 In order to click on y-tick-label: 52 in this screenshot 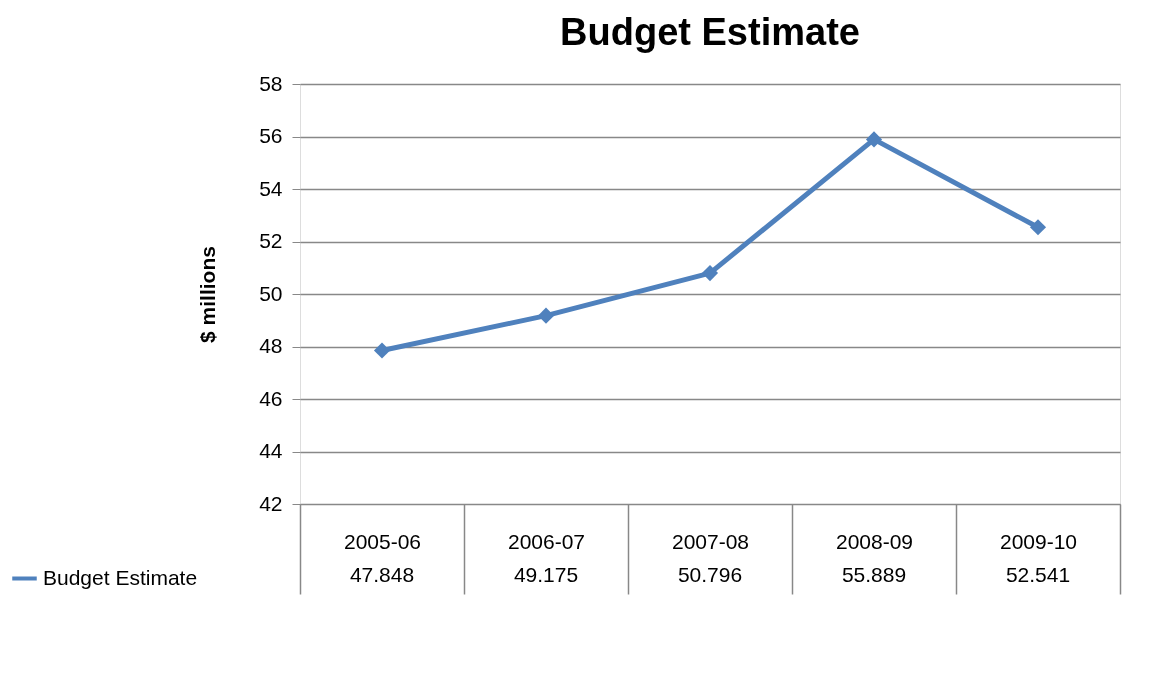, I will do `click(271, 240)`.